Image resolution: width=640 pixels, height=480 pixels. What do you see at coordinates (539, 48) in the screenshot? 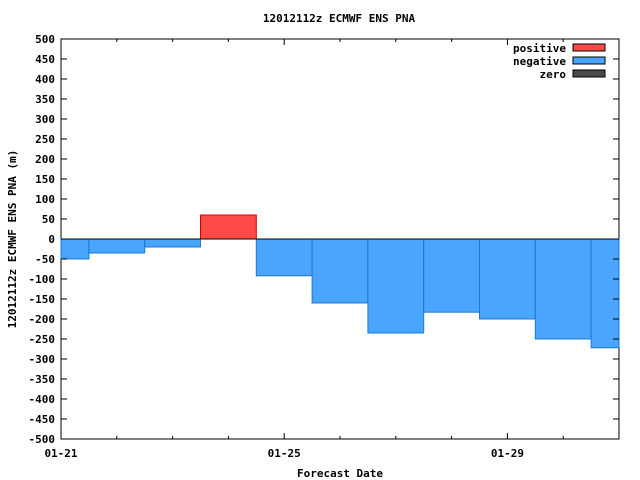
I see `legend-label-positive: positive` at bounding box center [539, 48].